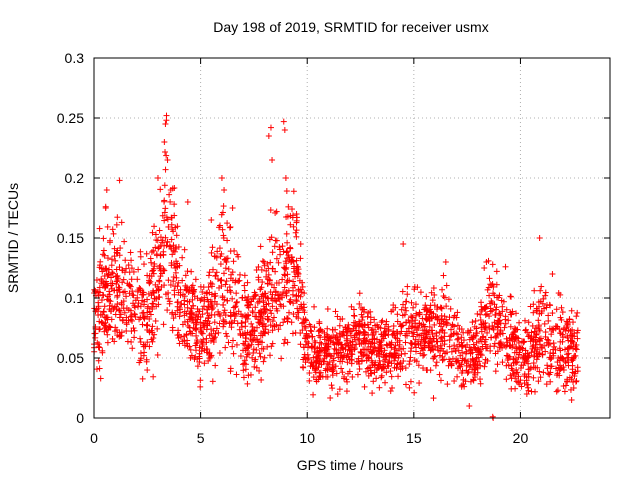  I want to click on y-tick-label: 0.1, so click(75, 298).